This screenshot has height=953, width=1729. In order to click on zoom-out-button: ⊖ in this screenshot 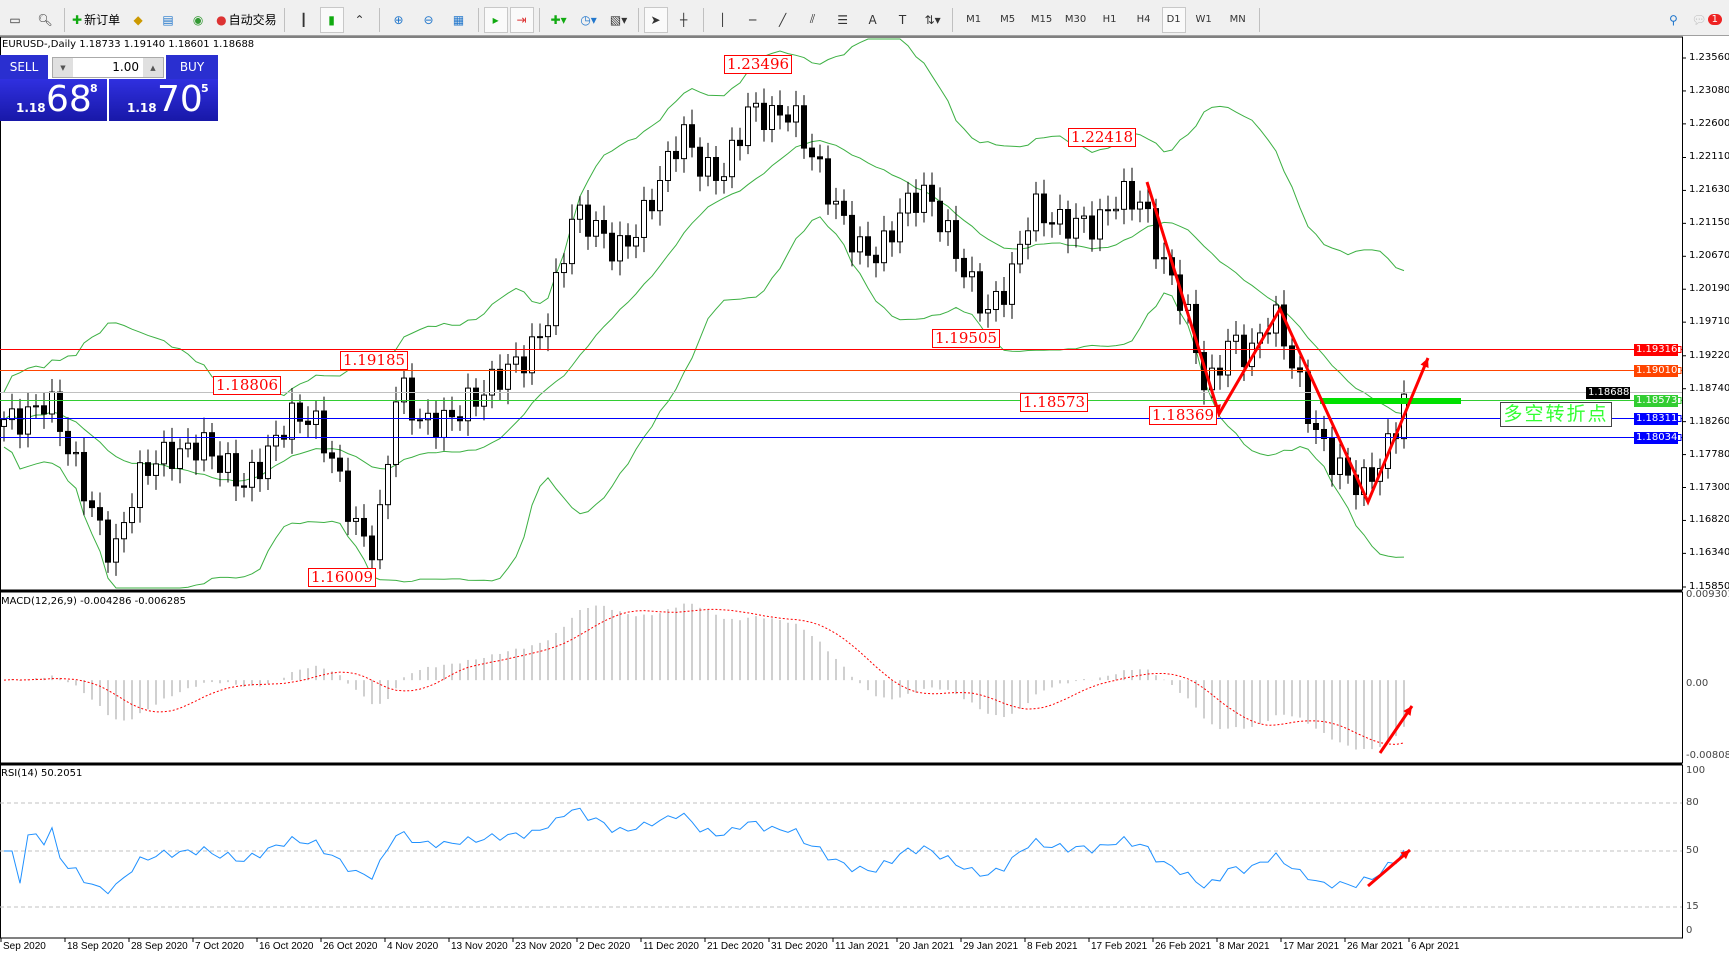, I will do `click(429, 20)`.